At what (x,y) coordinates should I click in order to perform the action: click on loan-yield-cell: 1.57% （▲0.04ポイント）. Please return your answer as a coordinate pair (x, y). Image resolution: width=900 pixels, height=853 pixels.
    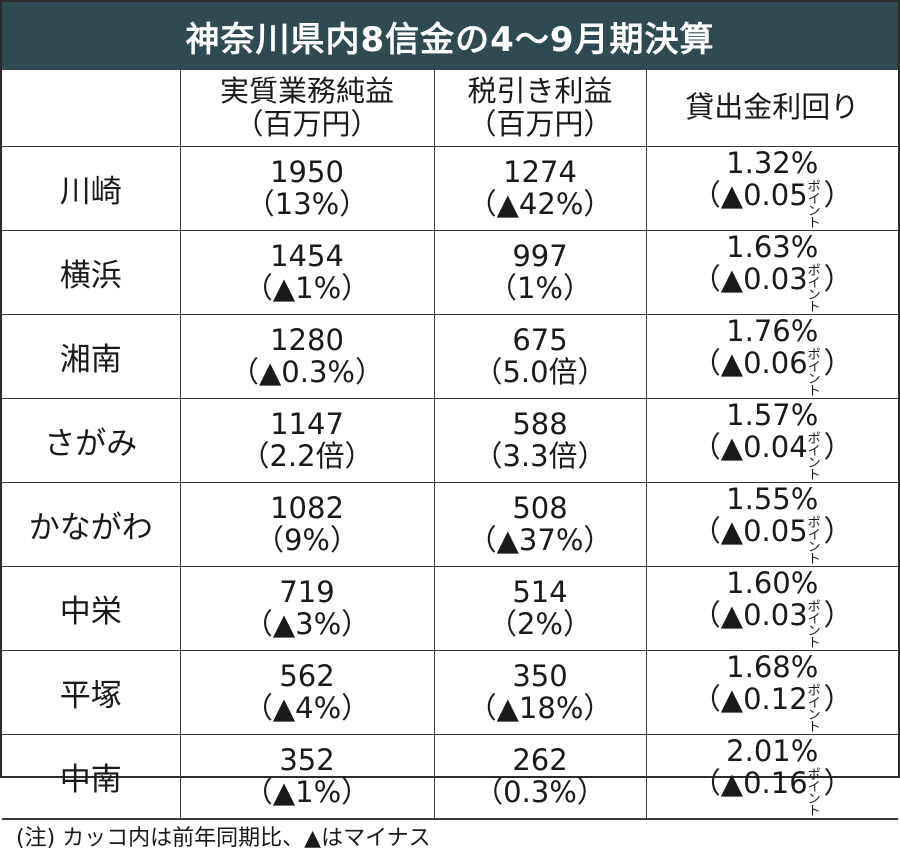
    Looking at the image, I should click on (771, 440).